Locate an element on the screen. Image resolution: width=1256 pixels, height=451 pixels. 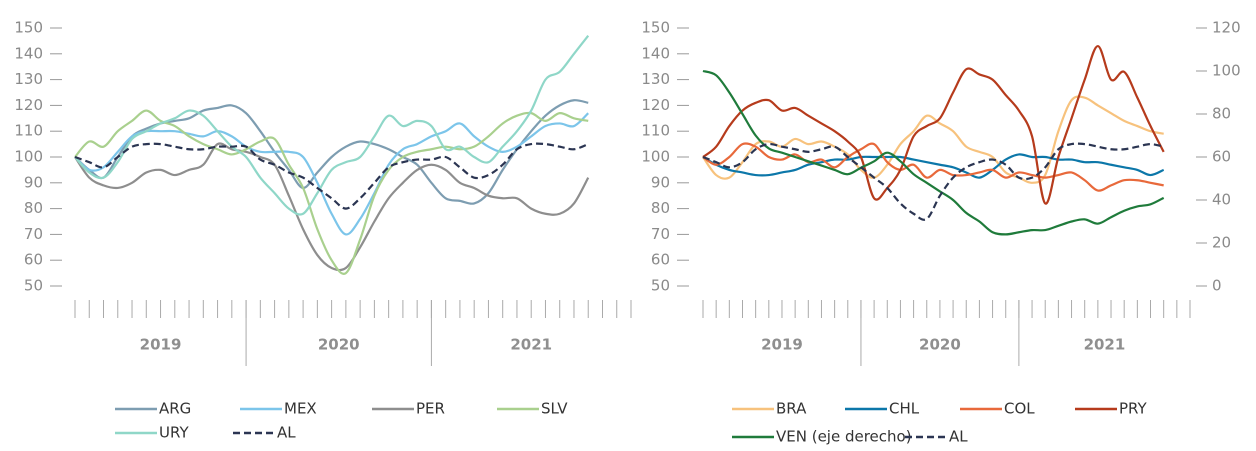
y2-tick-label: 40 is located at coordinates (1221, 200).